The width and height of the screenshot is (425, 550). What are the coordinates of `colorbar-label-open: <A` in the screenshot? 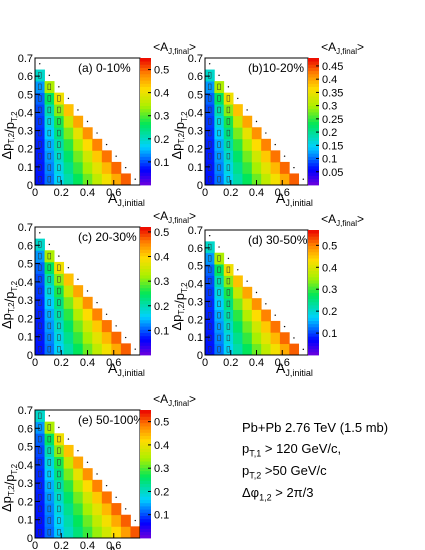 It's located at (160, 47).